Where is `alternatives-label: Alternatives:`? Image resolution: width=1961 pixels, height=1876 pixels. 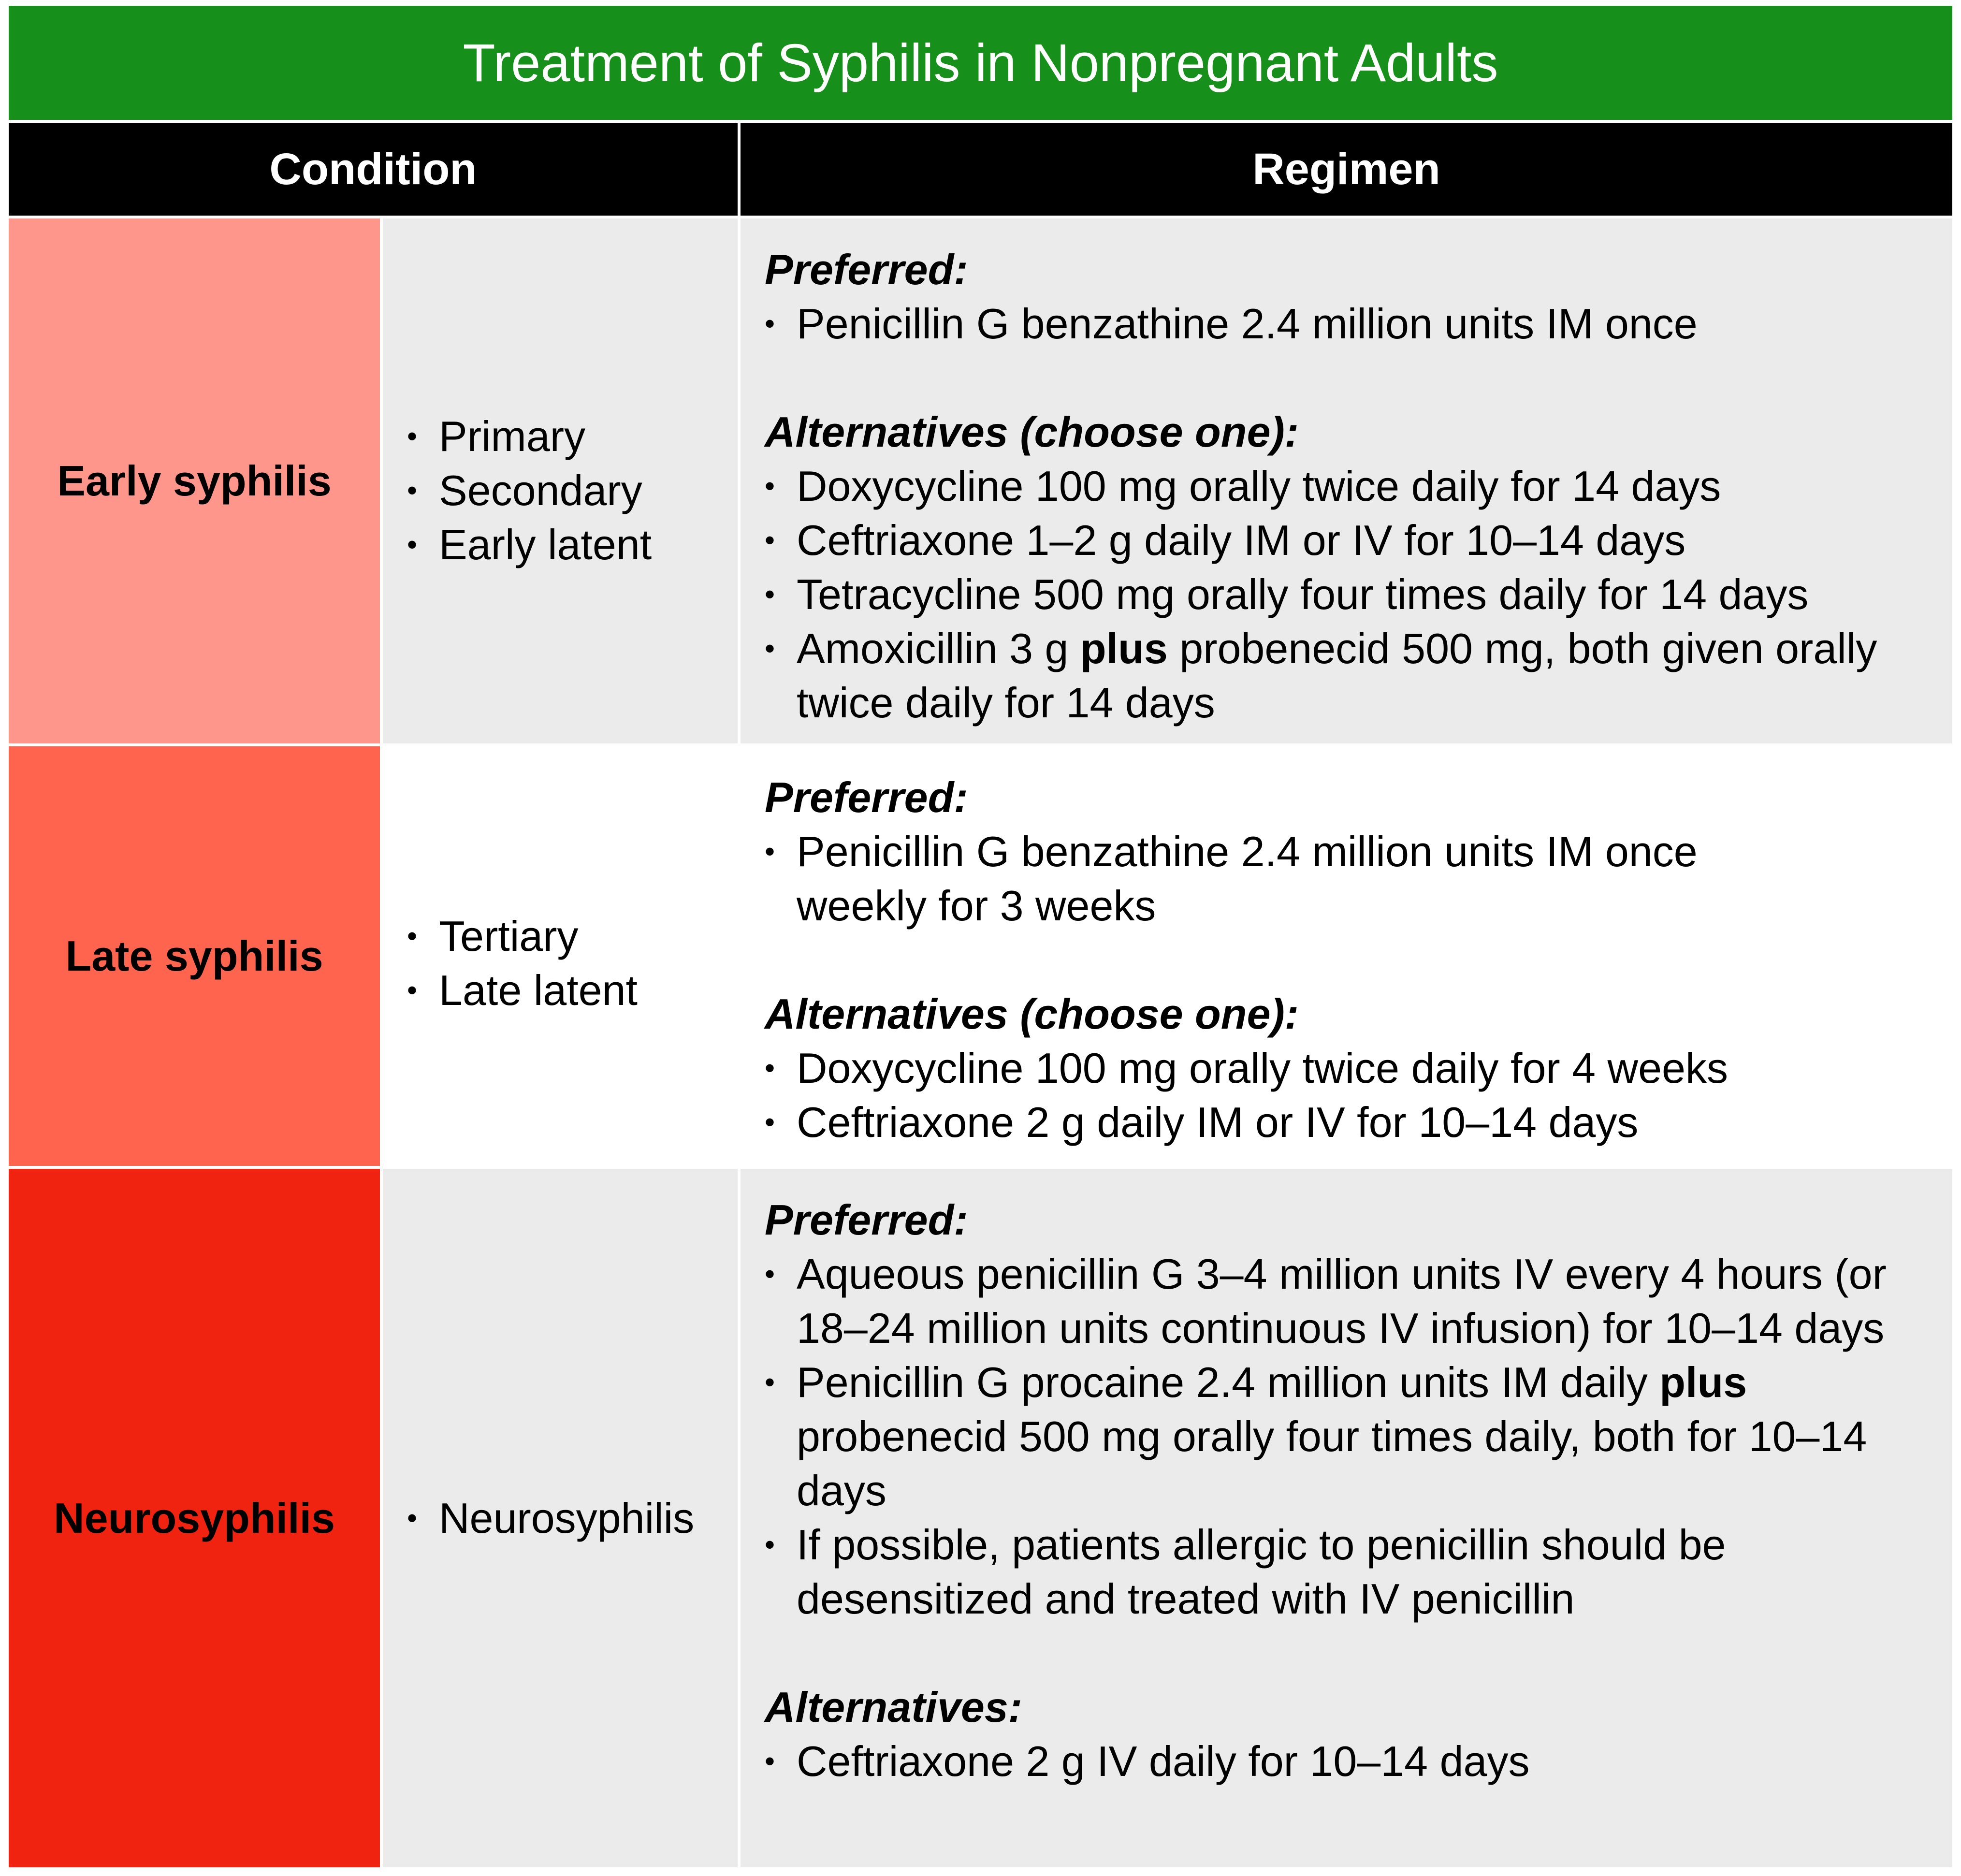
alternatives-label: Alternatives: is located at coordinates (894, 1707).